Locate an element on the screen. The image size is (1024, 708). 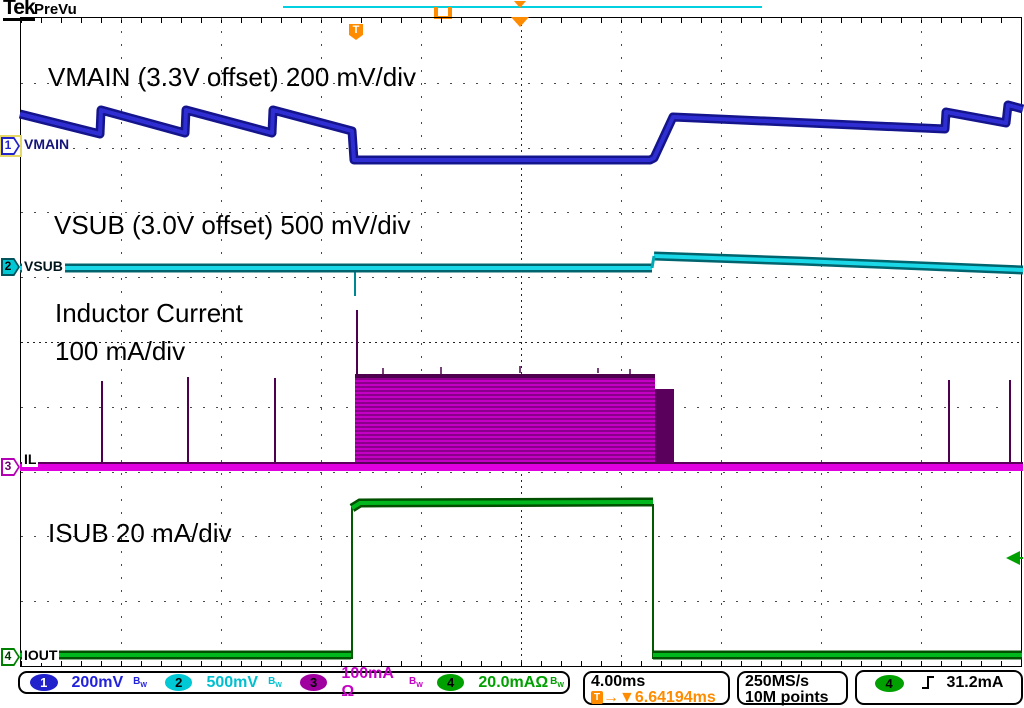
trigger-source-badge: 4 is located at coordinates (889, 683).